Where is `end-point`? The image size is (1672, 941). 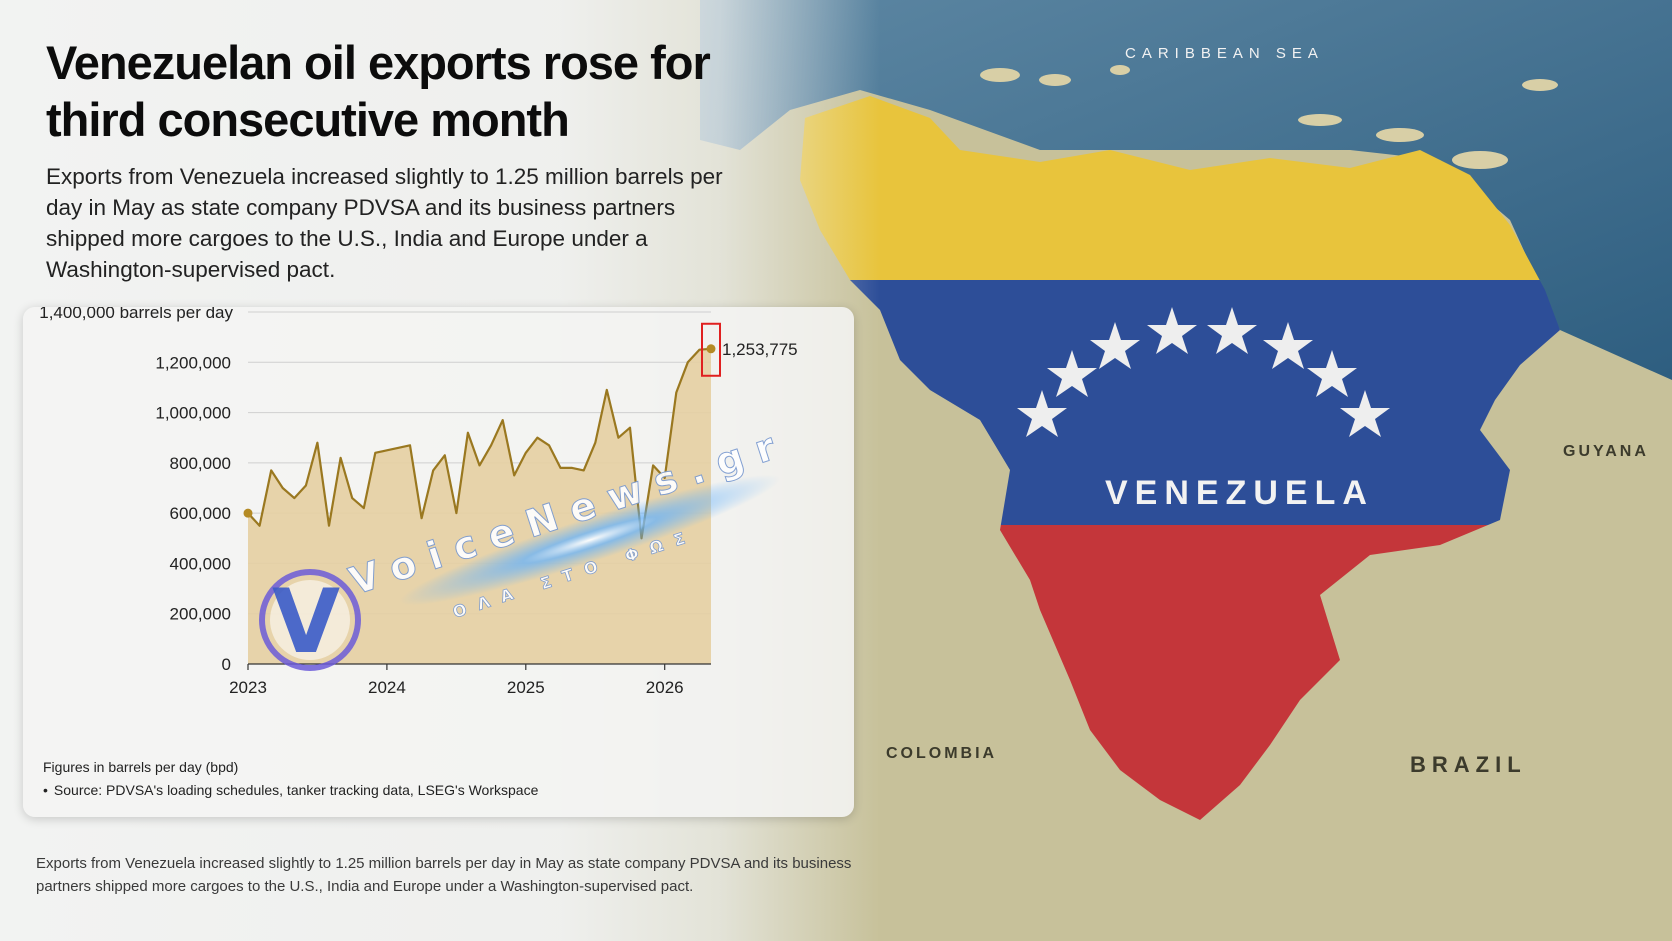 end-point is located at coordinates (711, 349).